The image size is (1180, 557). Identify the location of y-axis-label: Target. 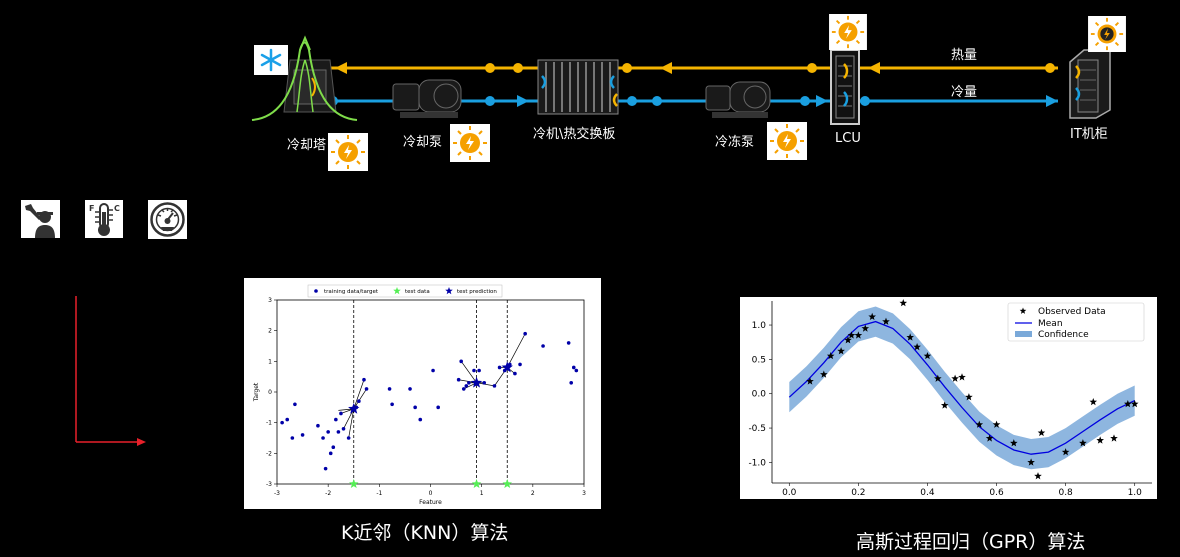
(256, 392).